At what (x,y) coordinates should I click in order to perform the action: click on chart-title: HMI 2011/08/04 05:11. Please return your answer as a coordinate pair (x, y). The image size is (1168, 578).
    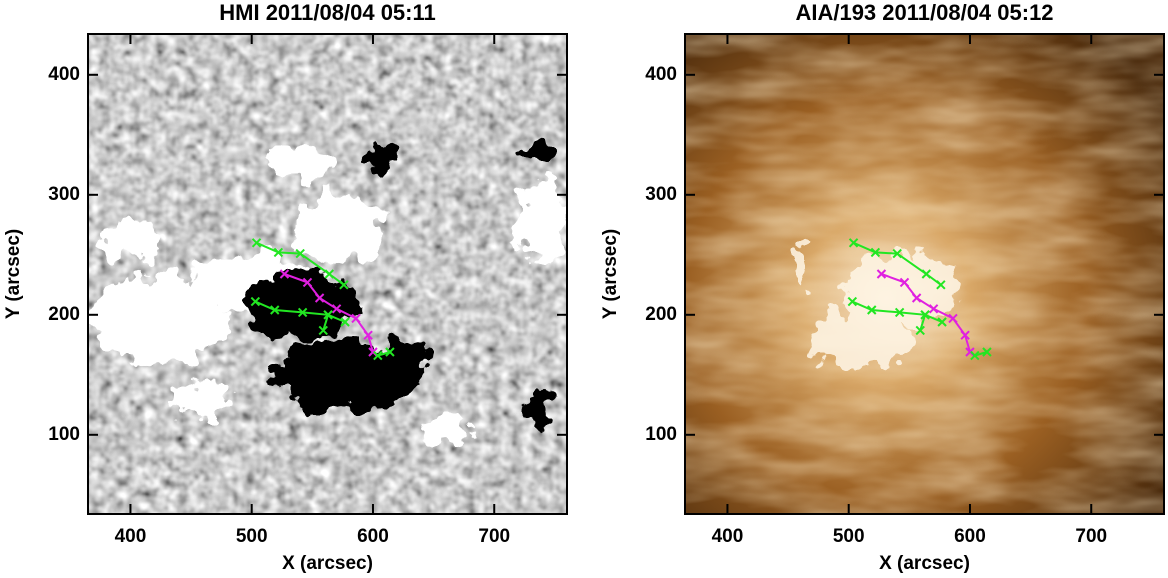
    Looking at the image, I should click on (327, 12).